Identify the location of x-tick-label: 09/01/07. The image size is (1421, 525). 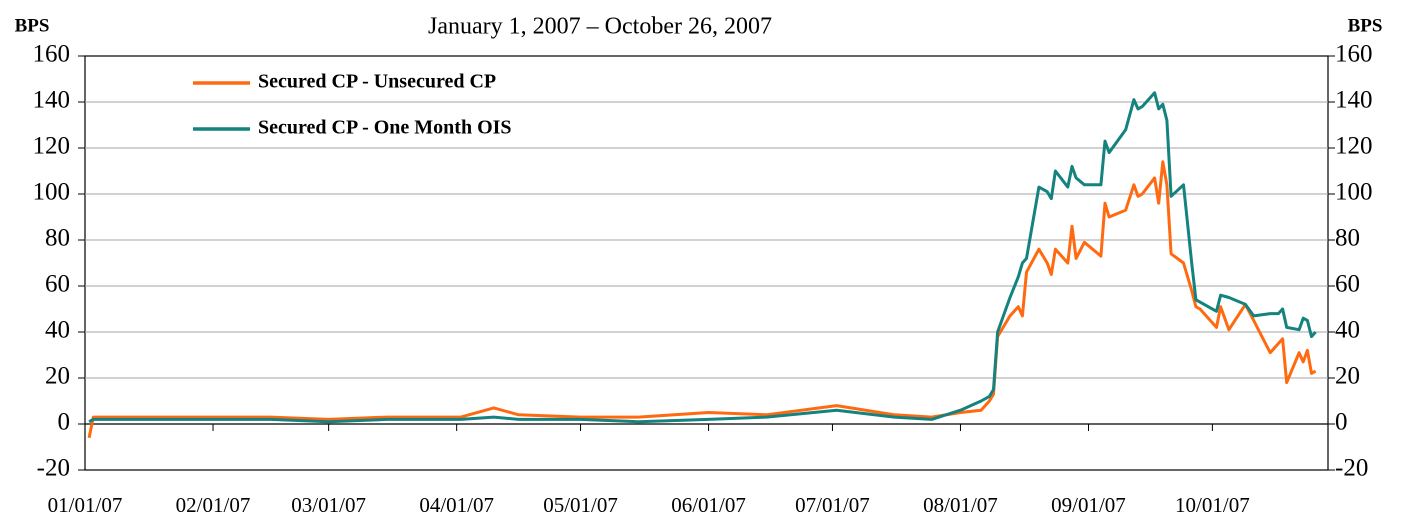
(1088, 505).